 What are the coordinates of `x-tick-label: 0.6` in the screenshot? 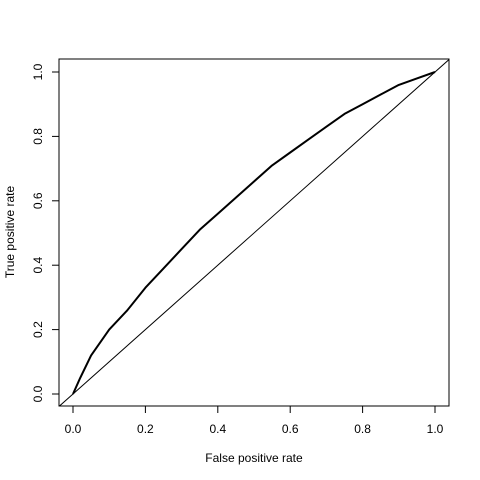 It's located at (290, 429).